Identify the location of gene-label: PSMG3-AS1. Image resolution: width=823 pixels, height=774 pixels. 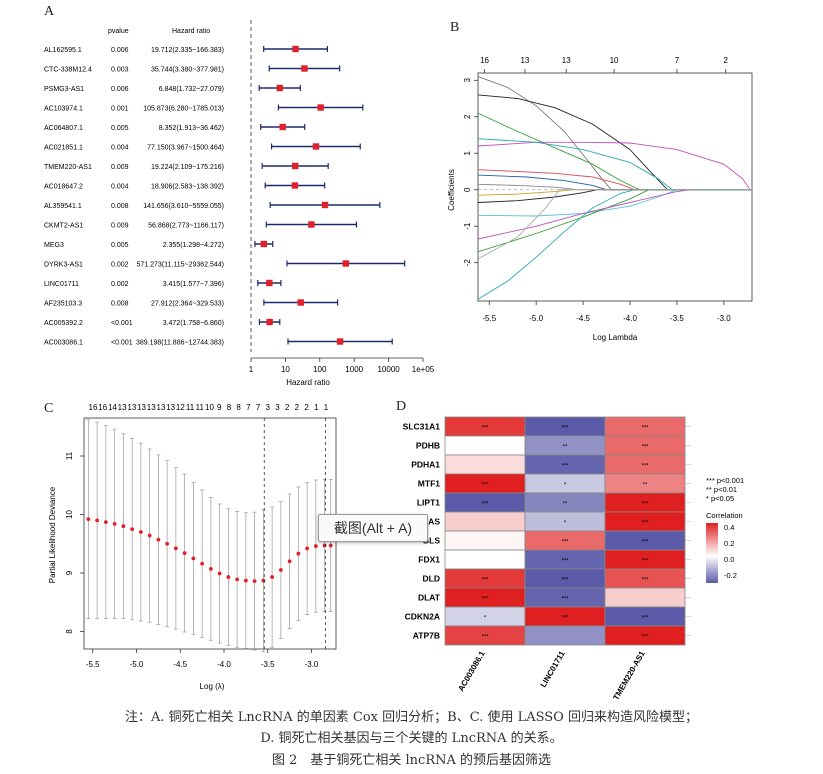
(64, 89).